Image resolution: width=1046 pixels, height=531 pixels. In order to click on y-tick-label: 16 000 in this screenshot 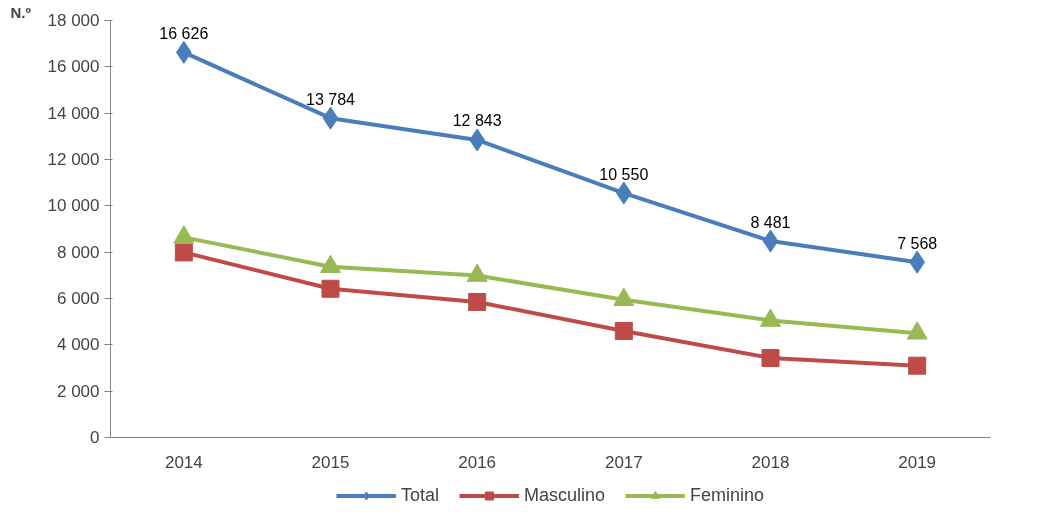, I will do `click(73, 67)`.